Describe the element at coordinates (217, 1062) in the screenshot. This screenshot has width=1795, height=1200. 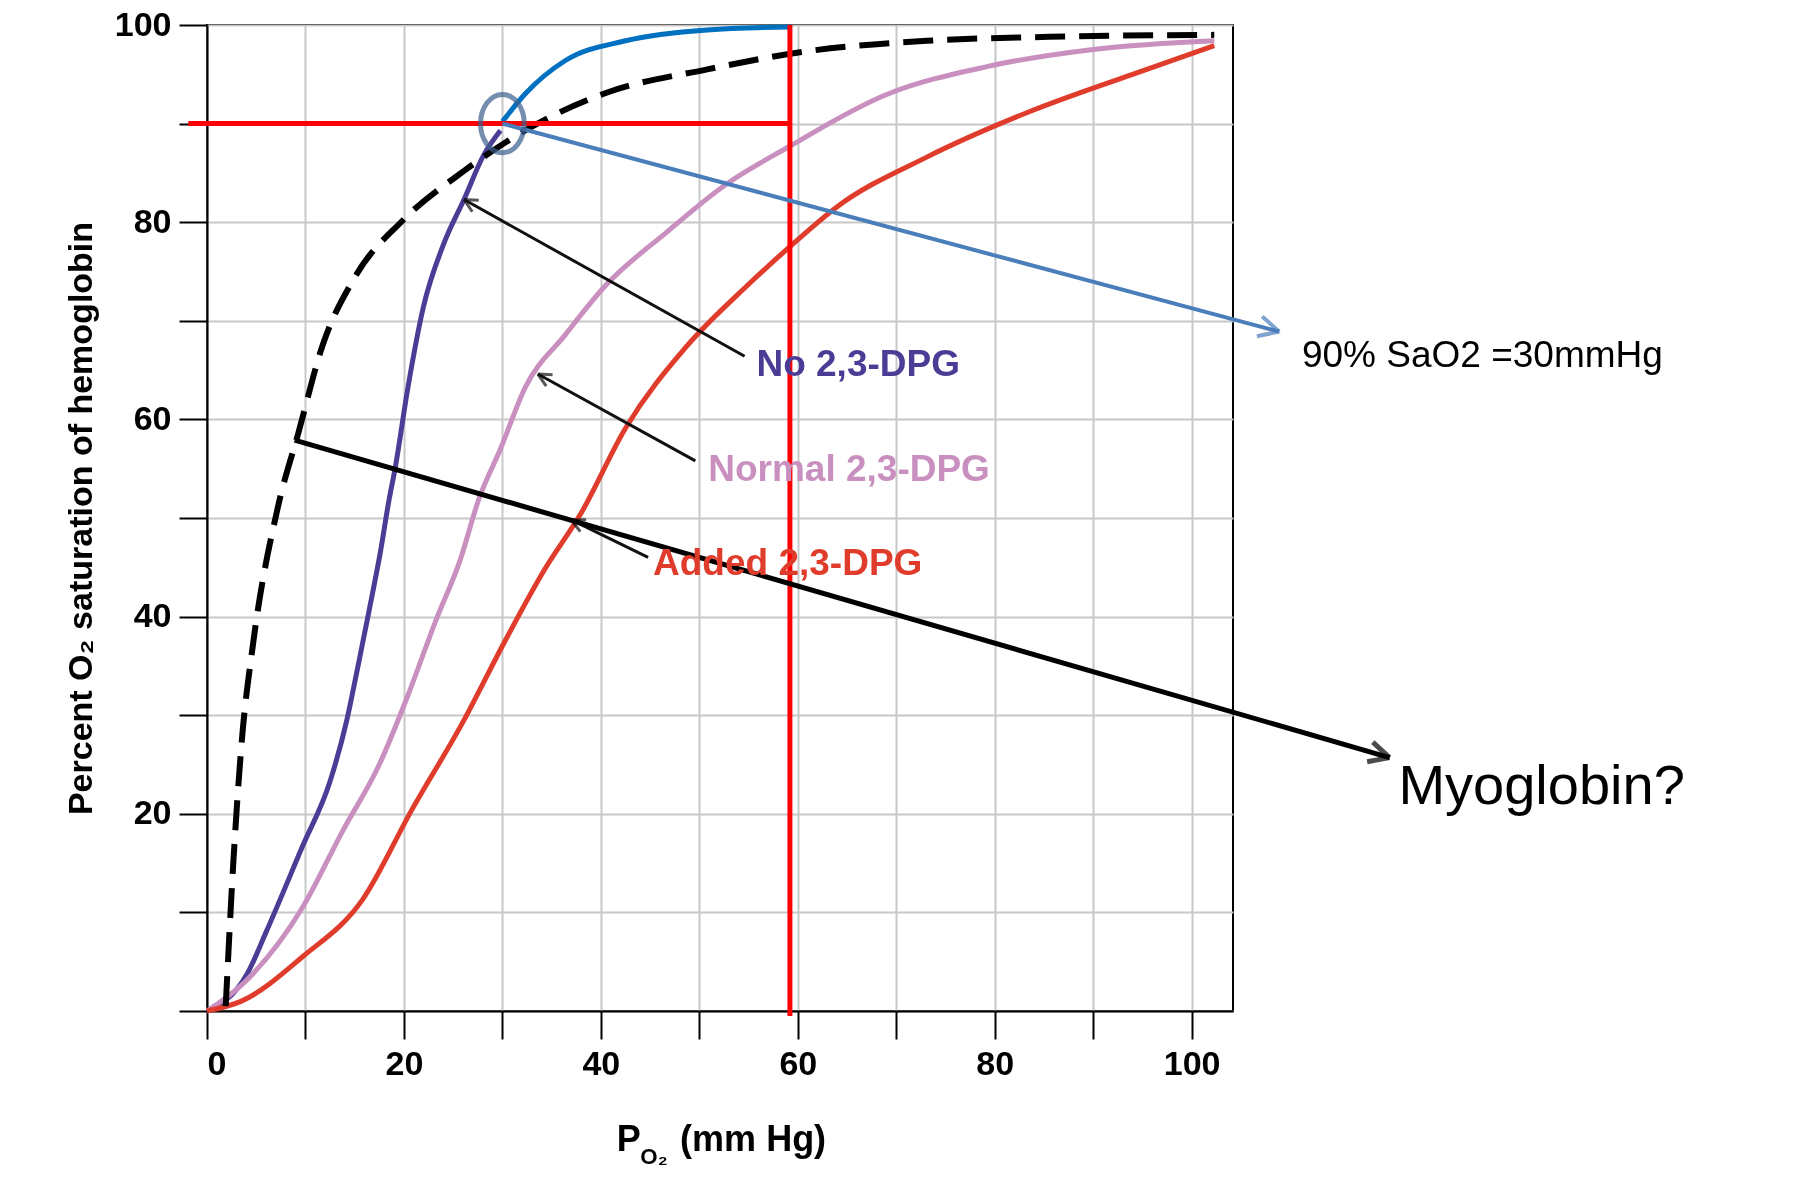
I see `x-tick-label: 0` at that location.